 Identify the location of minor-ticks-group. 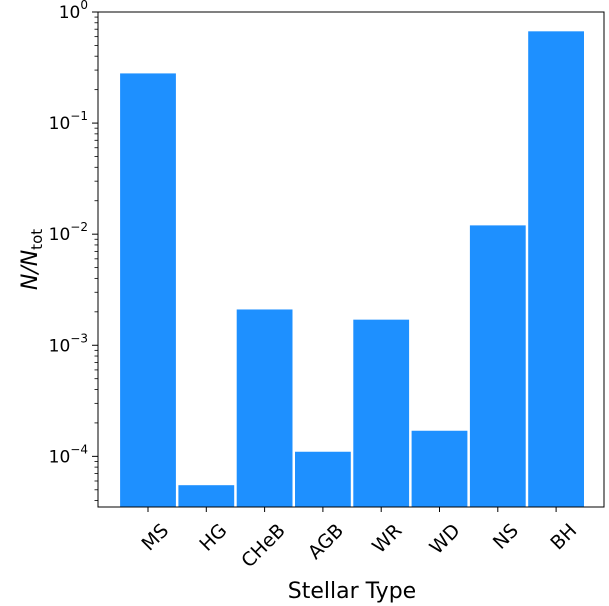
(96, 258).